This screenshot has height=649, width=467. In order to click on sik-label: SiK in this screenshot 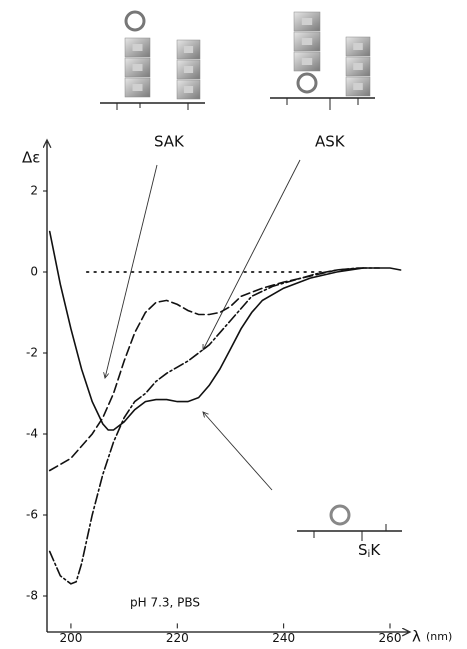, I will do `click(369, 551)`.